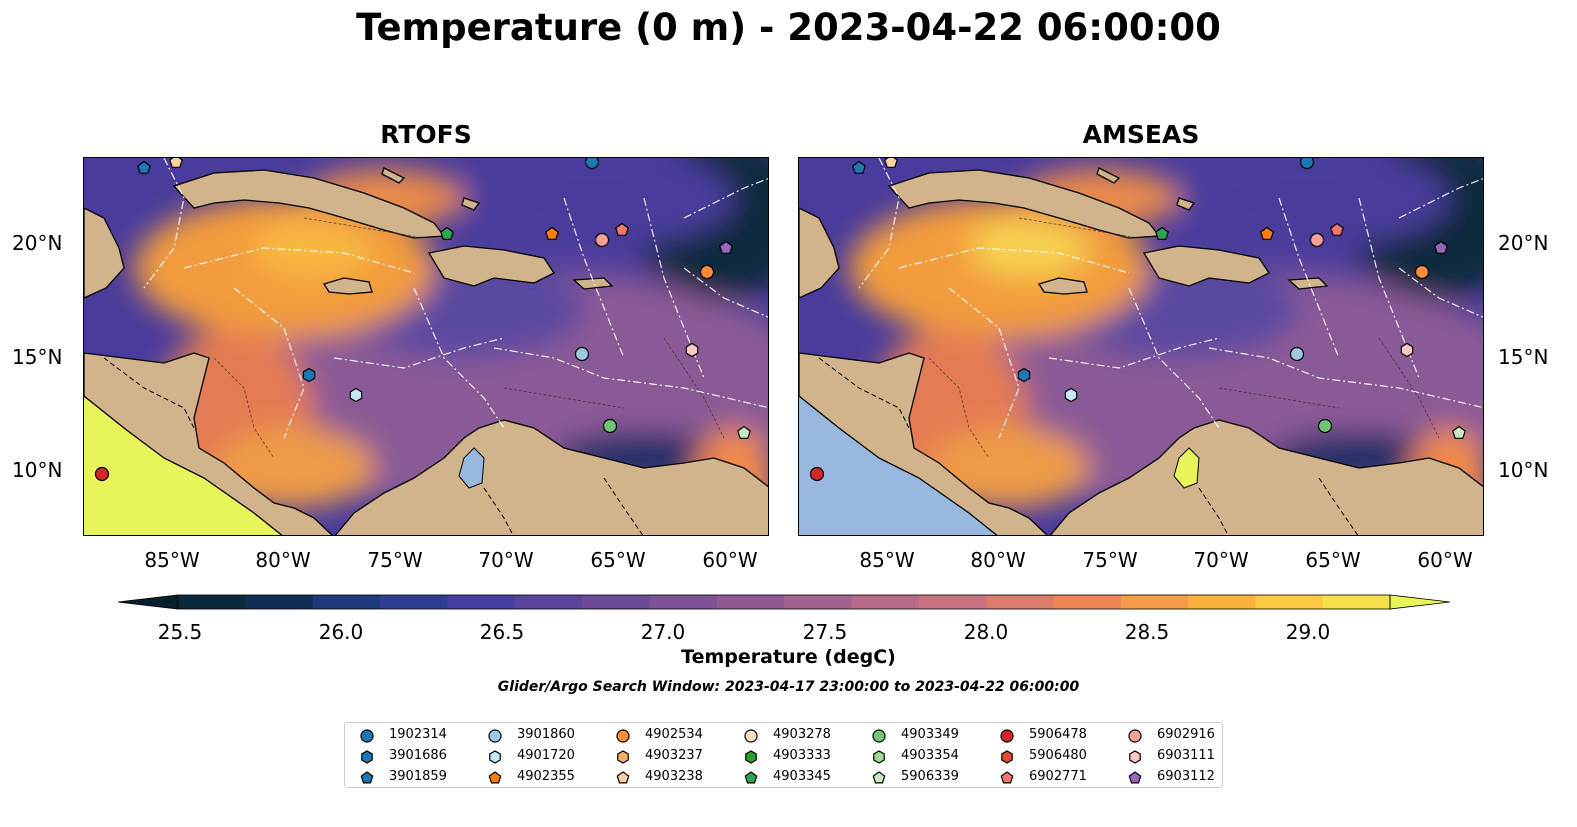 This screenshot has width=1577, height=827. I want to click on legend-label: 3901686, so click(418, 755).